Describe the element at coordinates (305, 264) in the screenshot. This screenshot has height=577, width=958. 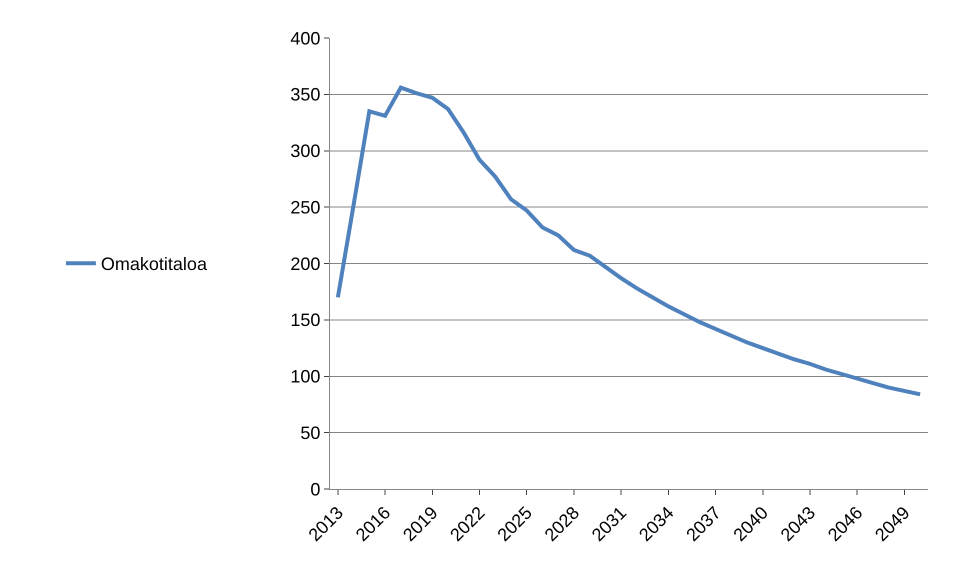
I see `y-tick-label: 200` at that location.